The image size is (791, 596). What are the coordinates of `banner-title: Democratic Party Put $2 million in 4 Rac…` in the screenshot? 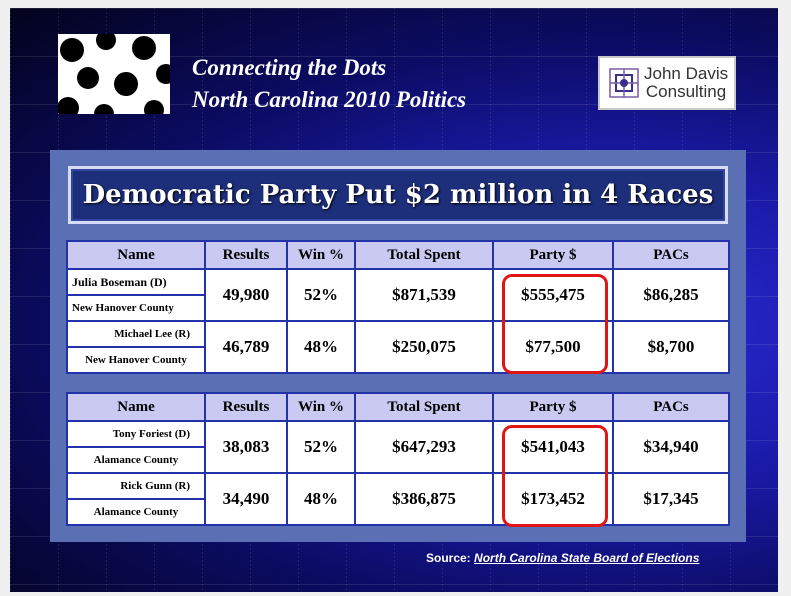 It's located at (398, 195).